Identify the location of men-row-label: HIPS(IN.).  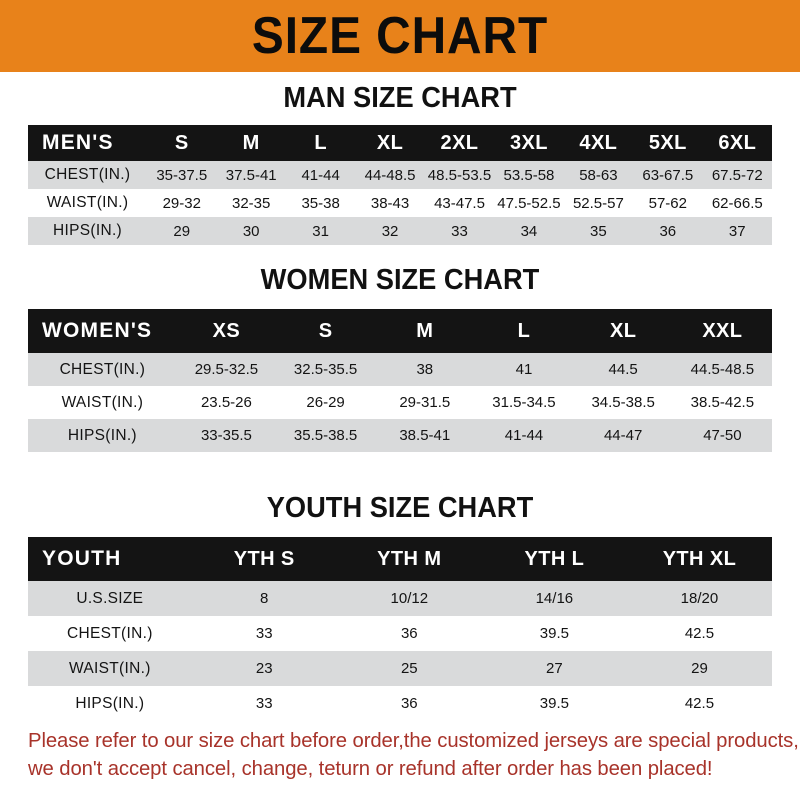
(88, 230).